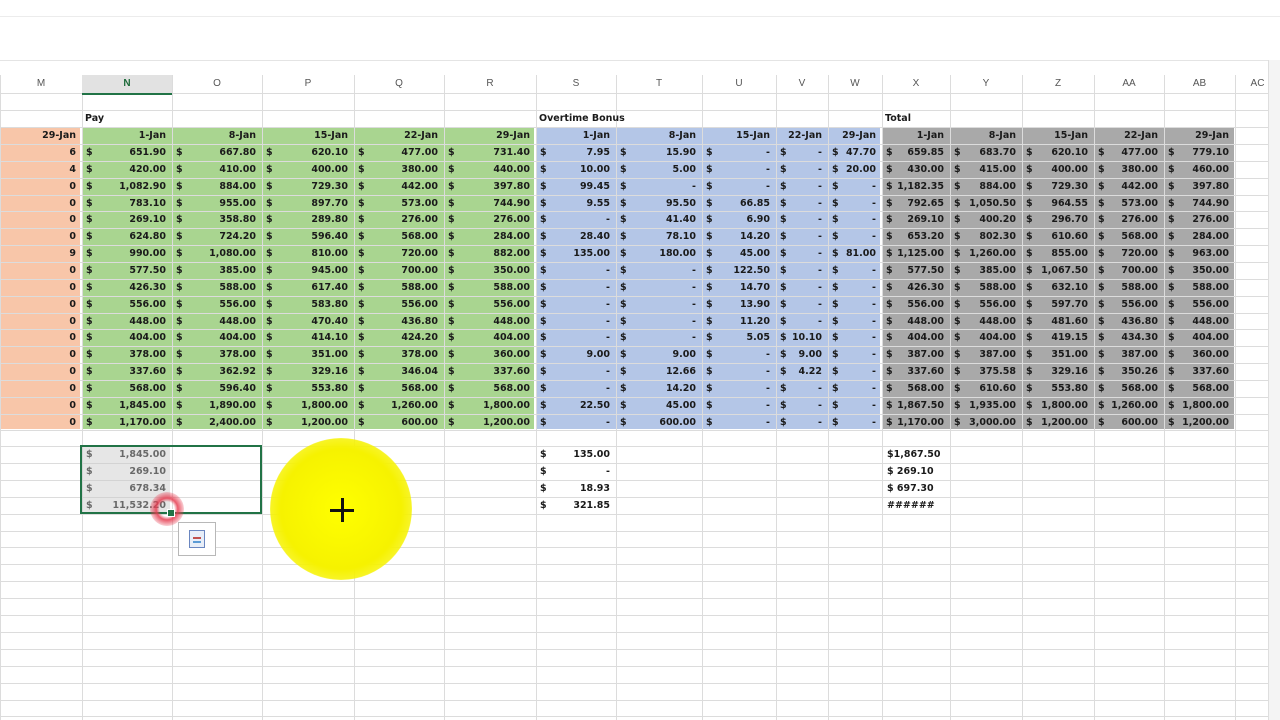  Describe the element at coordinates (802, 83) in the screenshot. I see `column-header-v: V` at that location.